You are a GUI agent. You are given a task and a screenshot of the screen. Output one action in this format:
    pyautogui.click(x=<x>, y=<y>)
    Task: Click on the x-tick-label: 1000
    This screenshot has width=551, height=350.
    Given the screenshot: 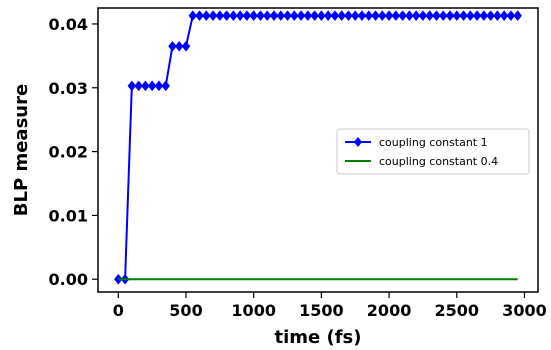 What is the action you would take?
    pyautogui.click(x=253, y=310)
    